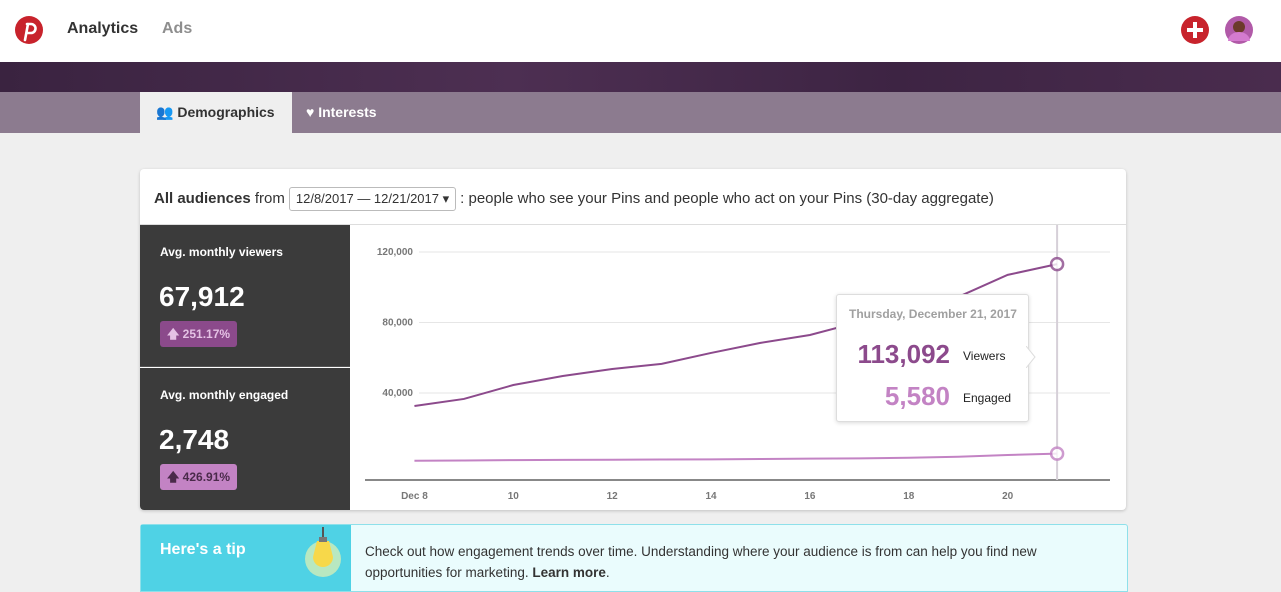 The width and height of the screenshot is (1281, 592). Describe the element at coordinates (395, 252) in the screenshot. I see `y-tick-label: 120,000` at that location.